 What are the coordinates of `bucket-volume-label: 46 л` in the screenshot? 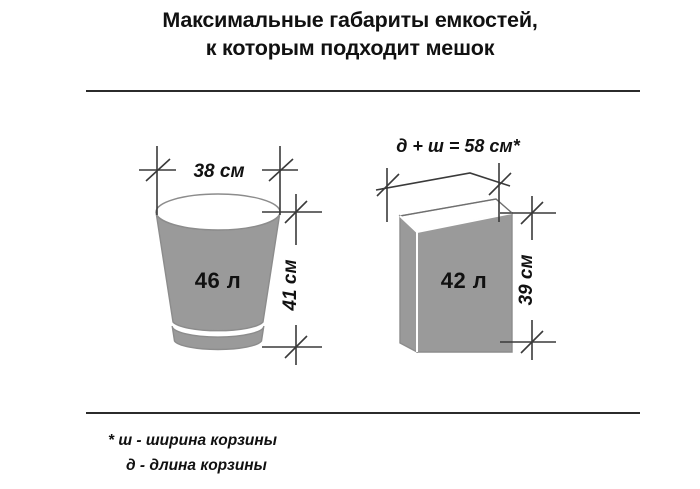 It's located at (218, 280).